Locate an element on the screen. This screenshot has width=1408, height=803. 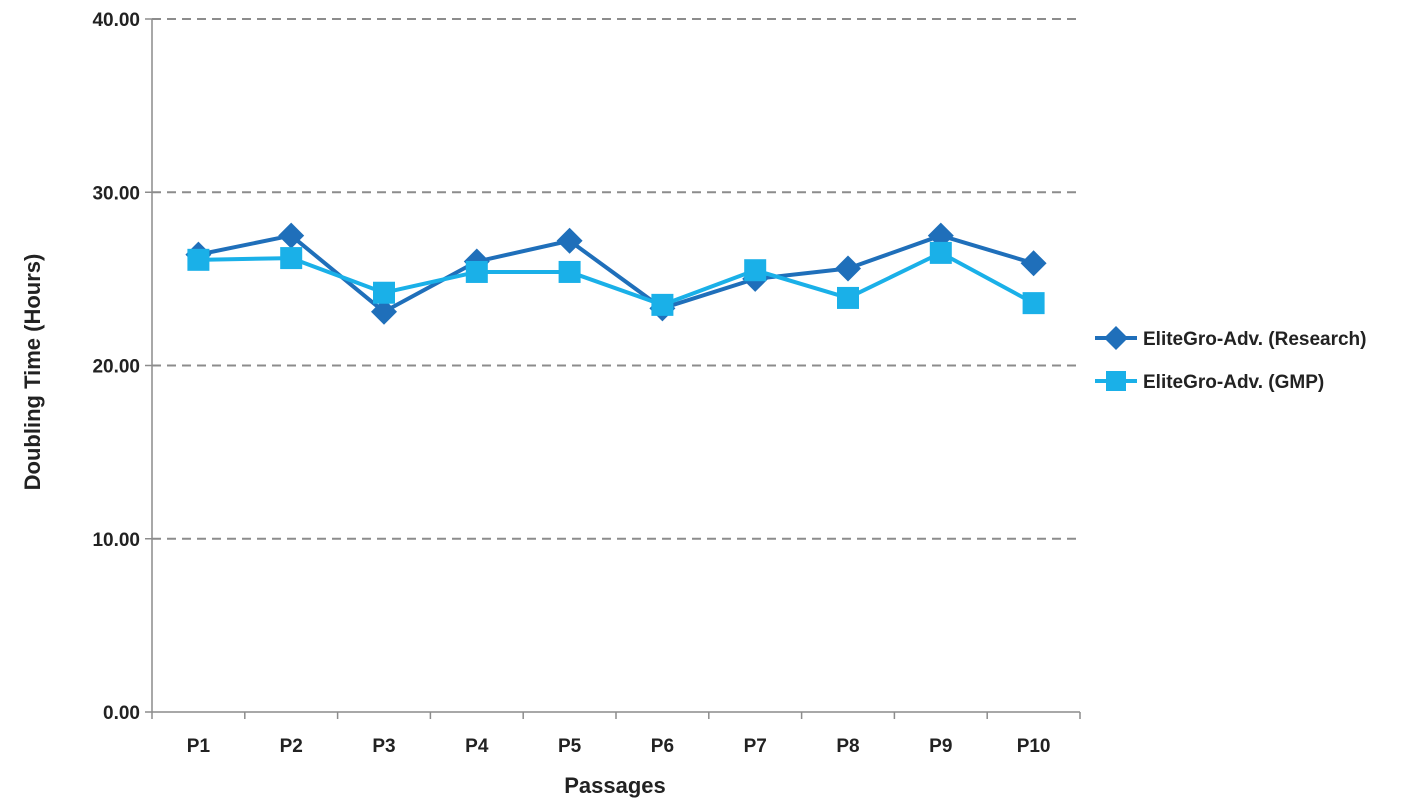
y-tick-labels: 0.00 10.00 20.00 30.00 40.00 is located at coordinates (116, 367).